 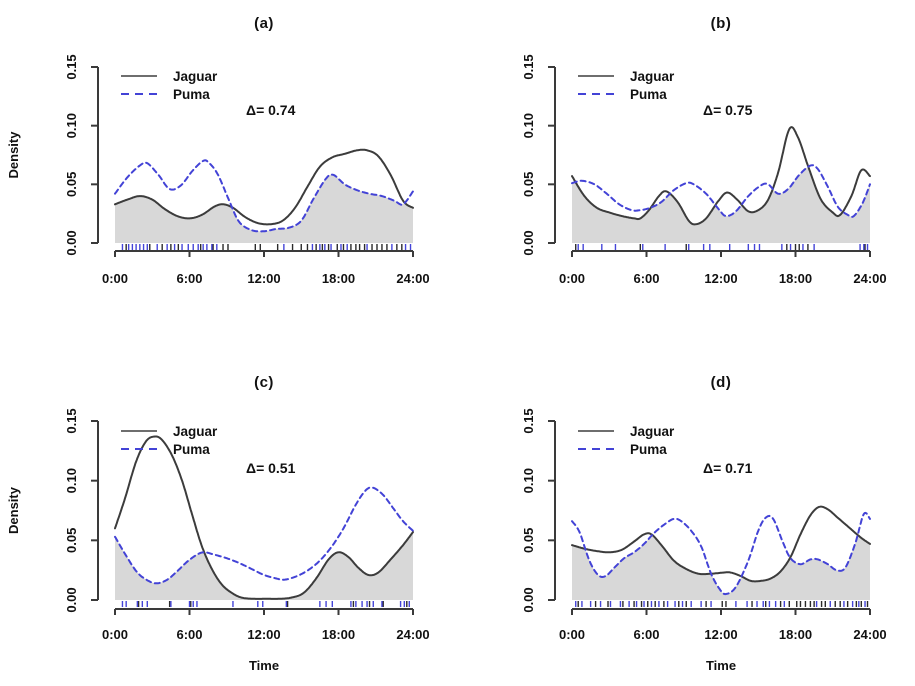 I want to click on panel-title: (a), so click(x=264, y=23).